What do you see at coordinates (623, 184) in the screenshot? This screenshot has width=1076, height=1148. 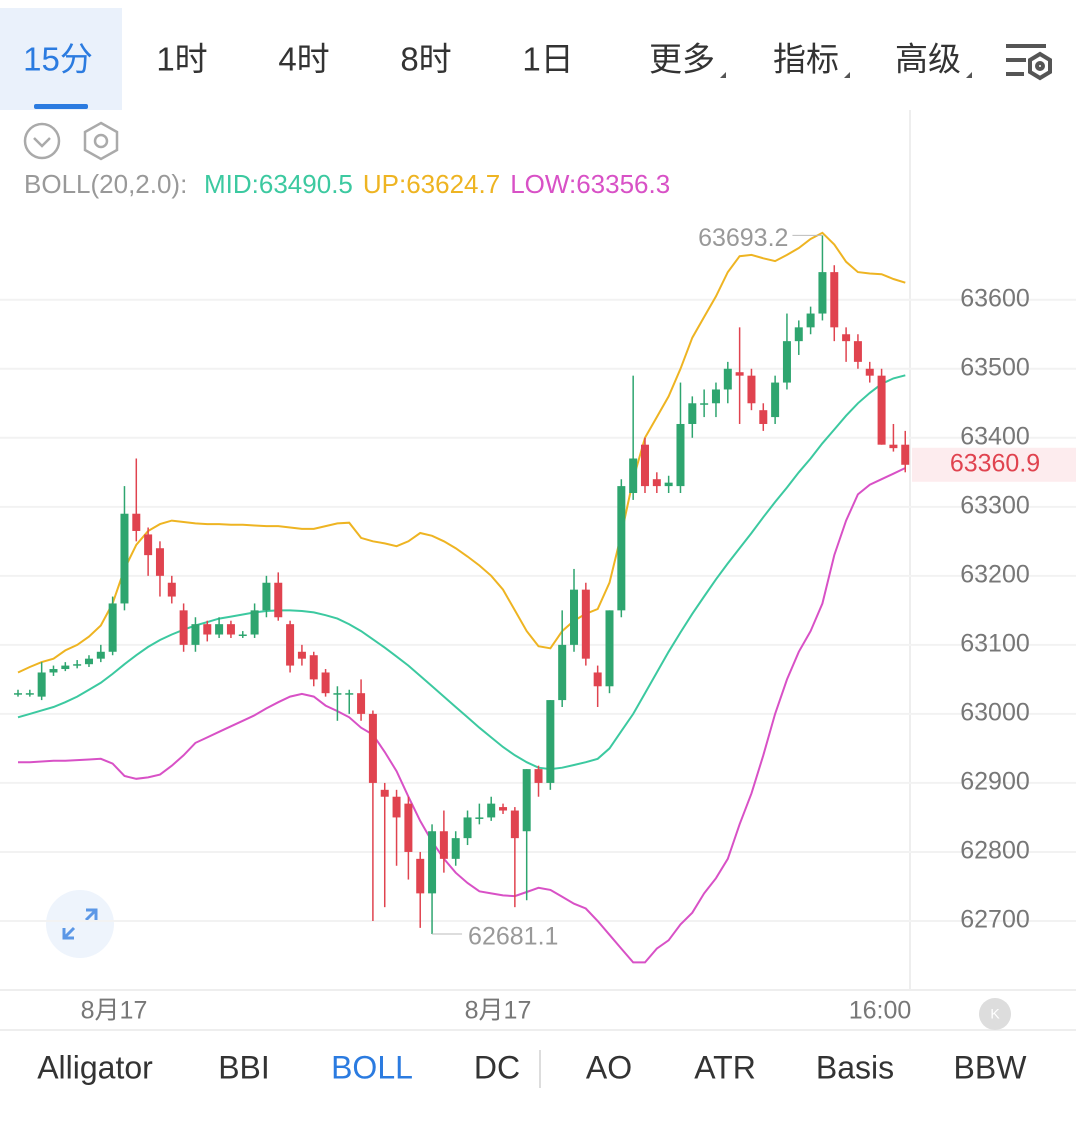 I see `boll-value: 63356.3` at bounding box center [623, 184].